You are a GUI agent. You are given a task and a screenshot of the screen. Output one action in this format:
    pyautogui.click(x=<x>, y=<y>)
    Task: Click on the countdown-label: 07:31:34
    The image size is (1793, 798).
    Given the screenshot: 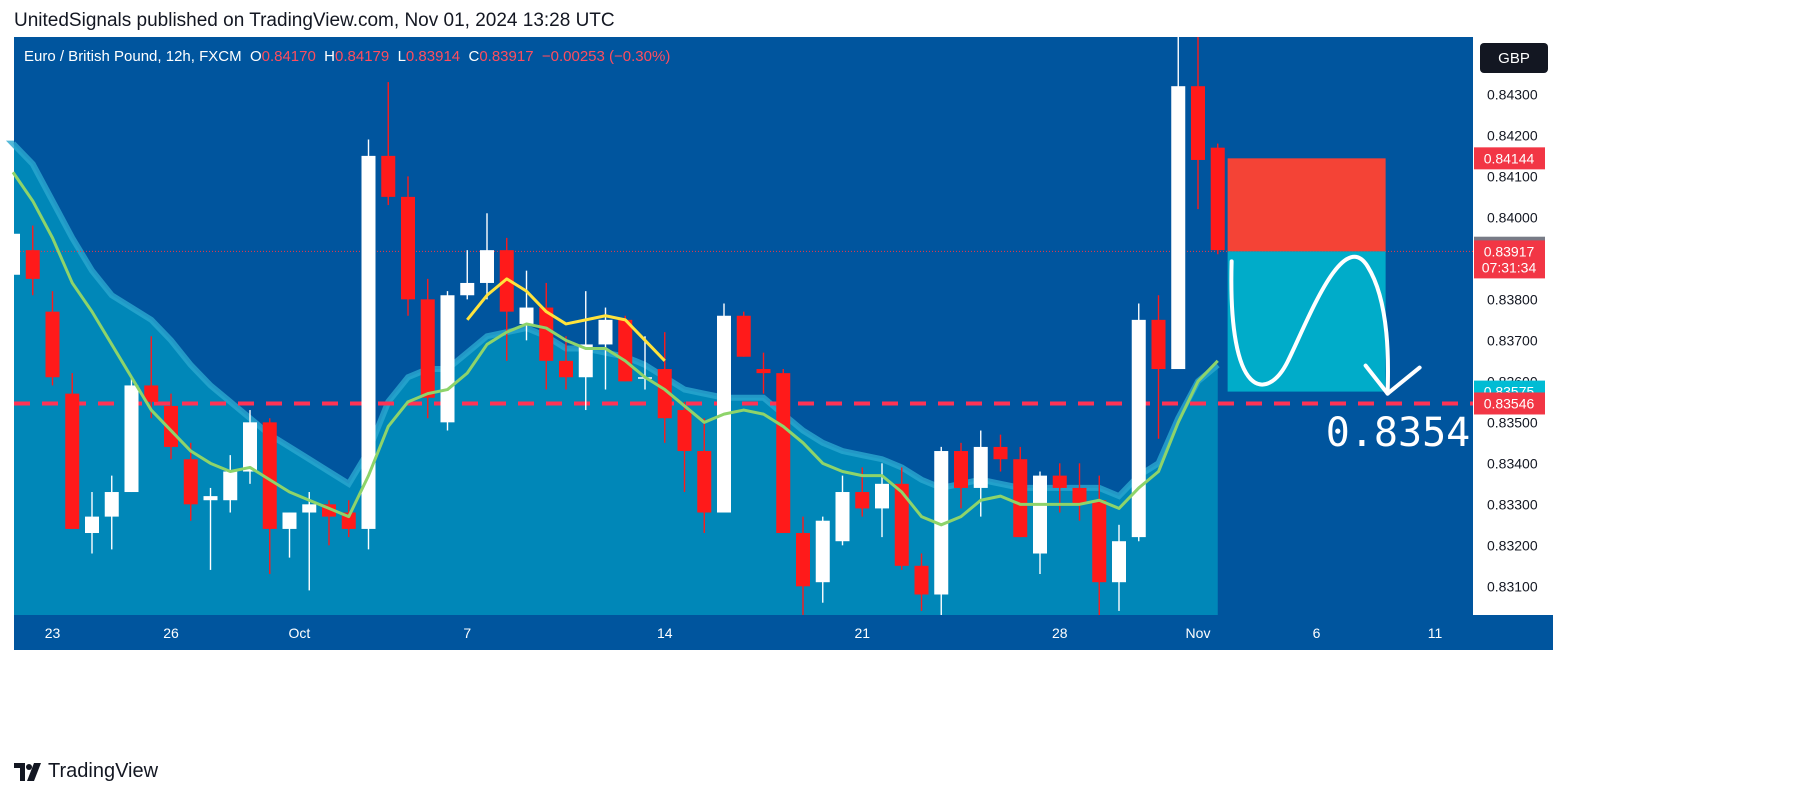 What is the action you would take?
    pyautogui.click(x=1509, y=267)
    